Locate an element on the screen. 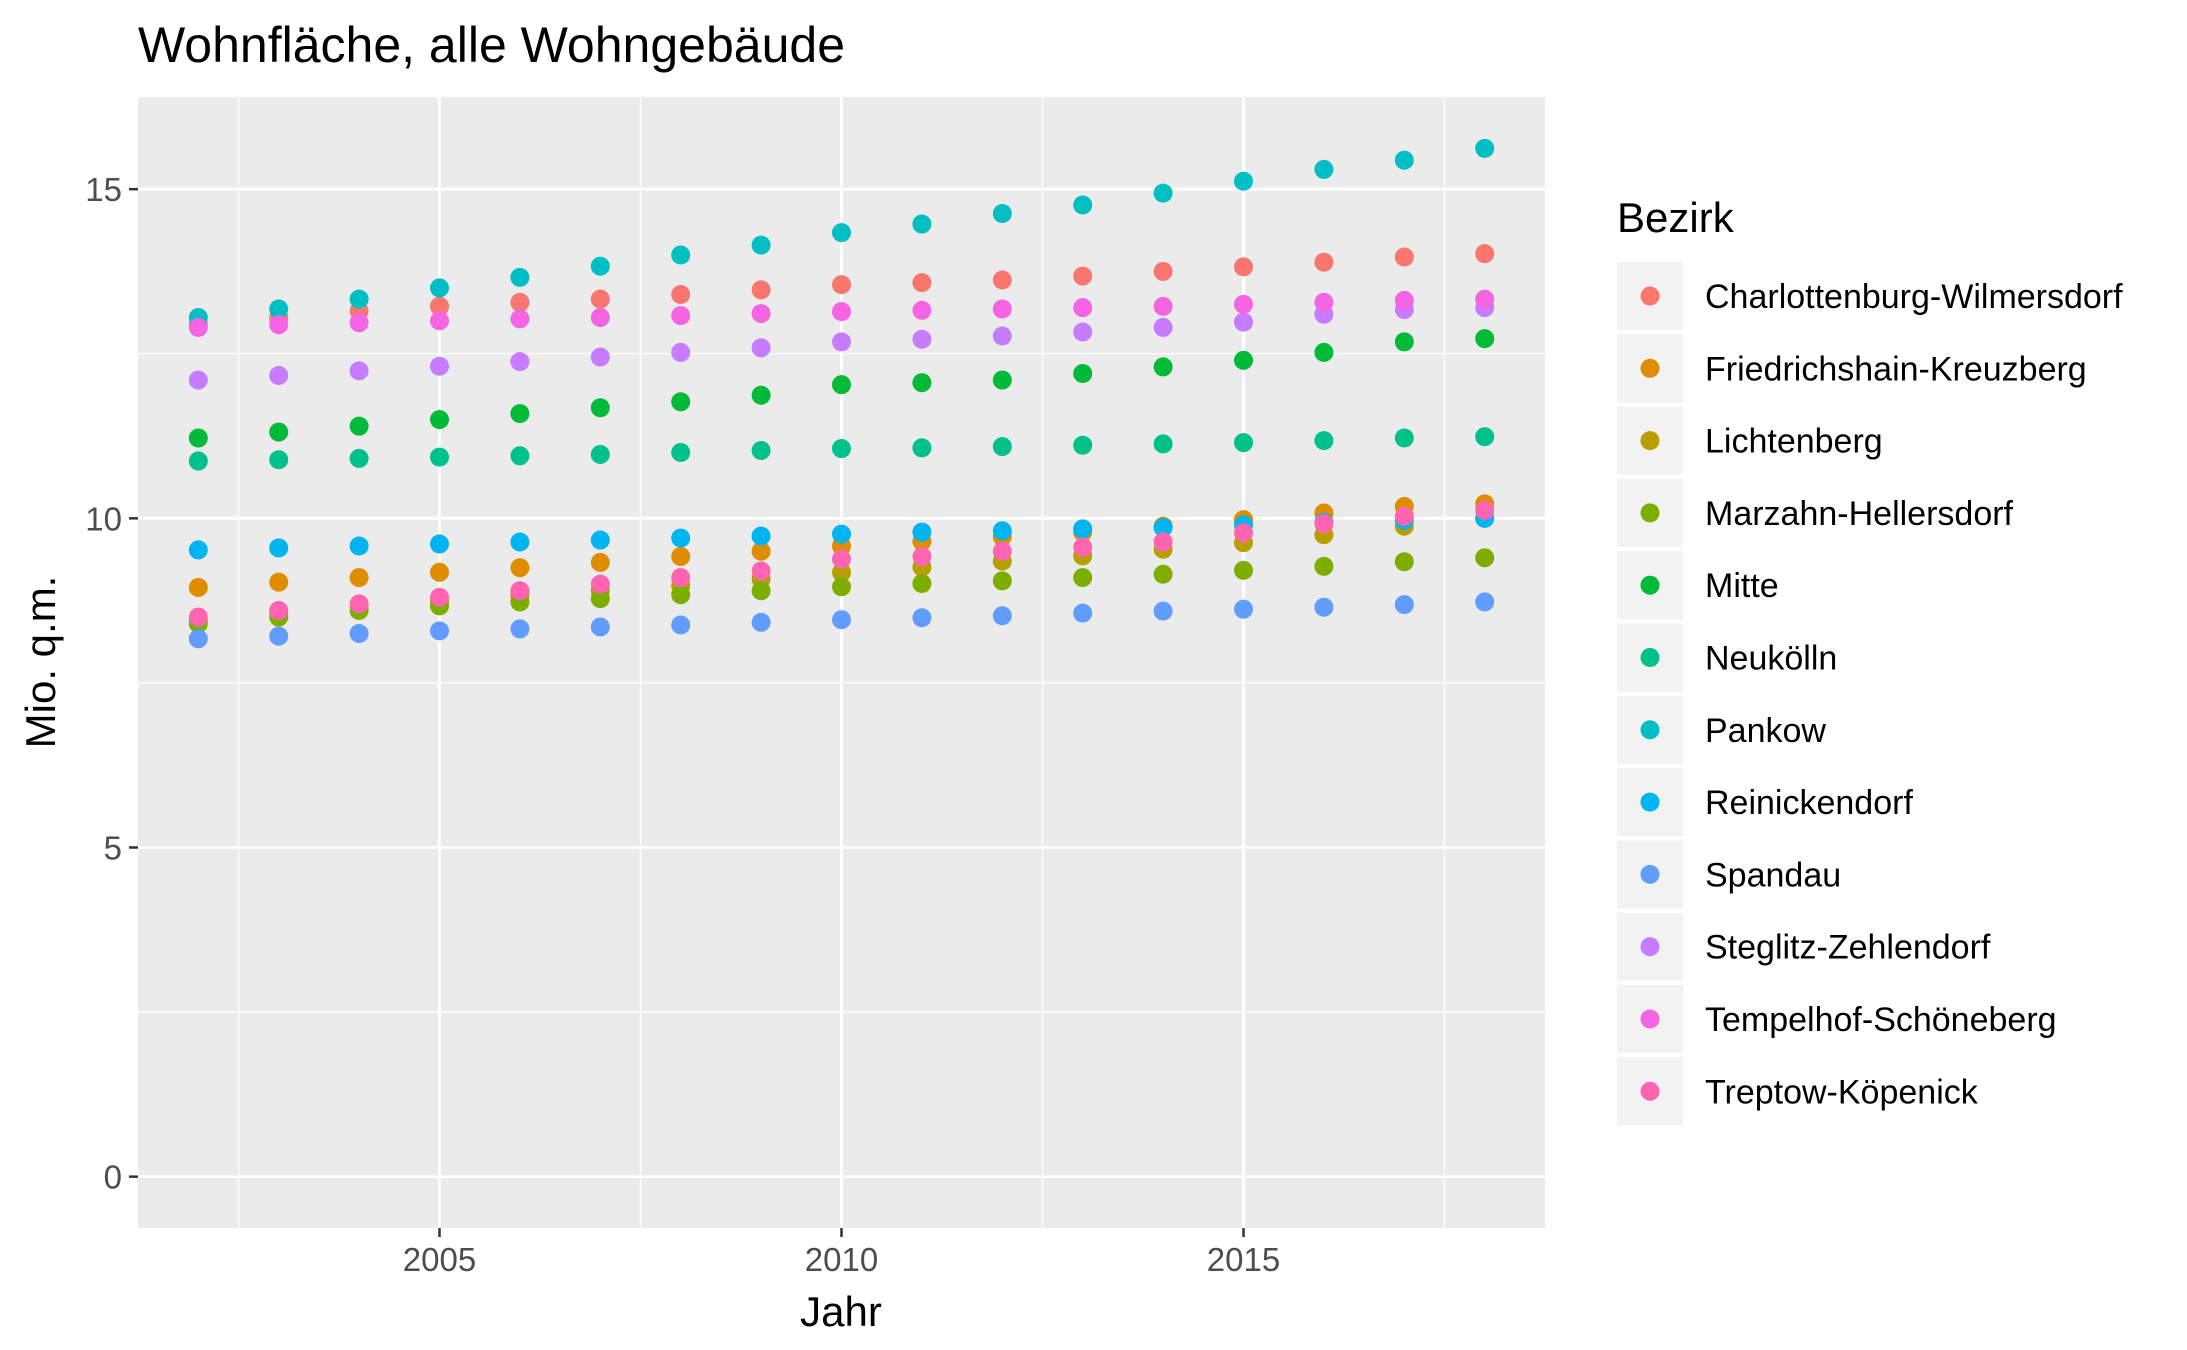  legend-label: Mitte is located at coordinates (1742, 586).